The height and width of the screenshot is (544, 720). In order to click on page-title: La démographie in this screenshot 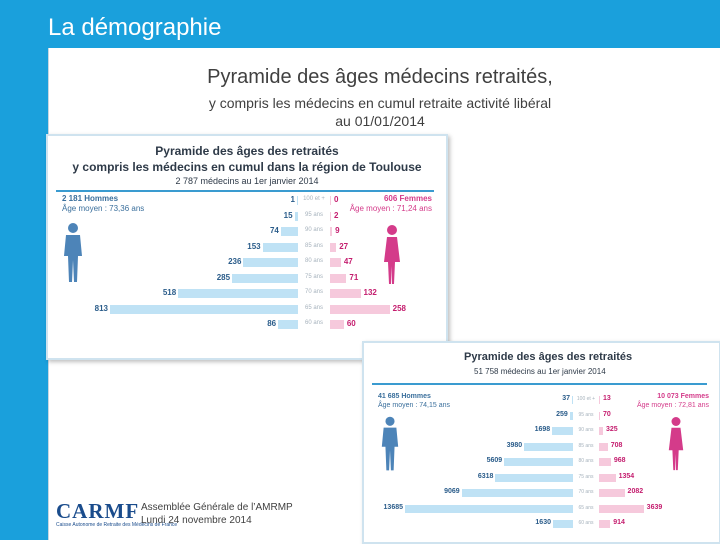, I will do `click(135, 27)`.